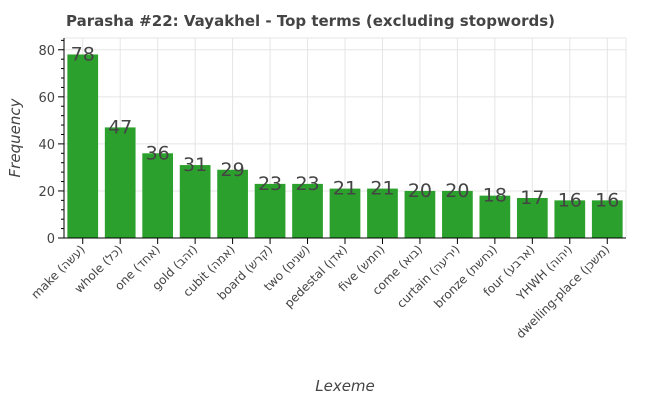  Describe the element at coordinates (120, 127) in the screenshot. I see `data-label: 47` at that location.